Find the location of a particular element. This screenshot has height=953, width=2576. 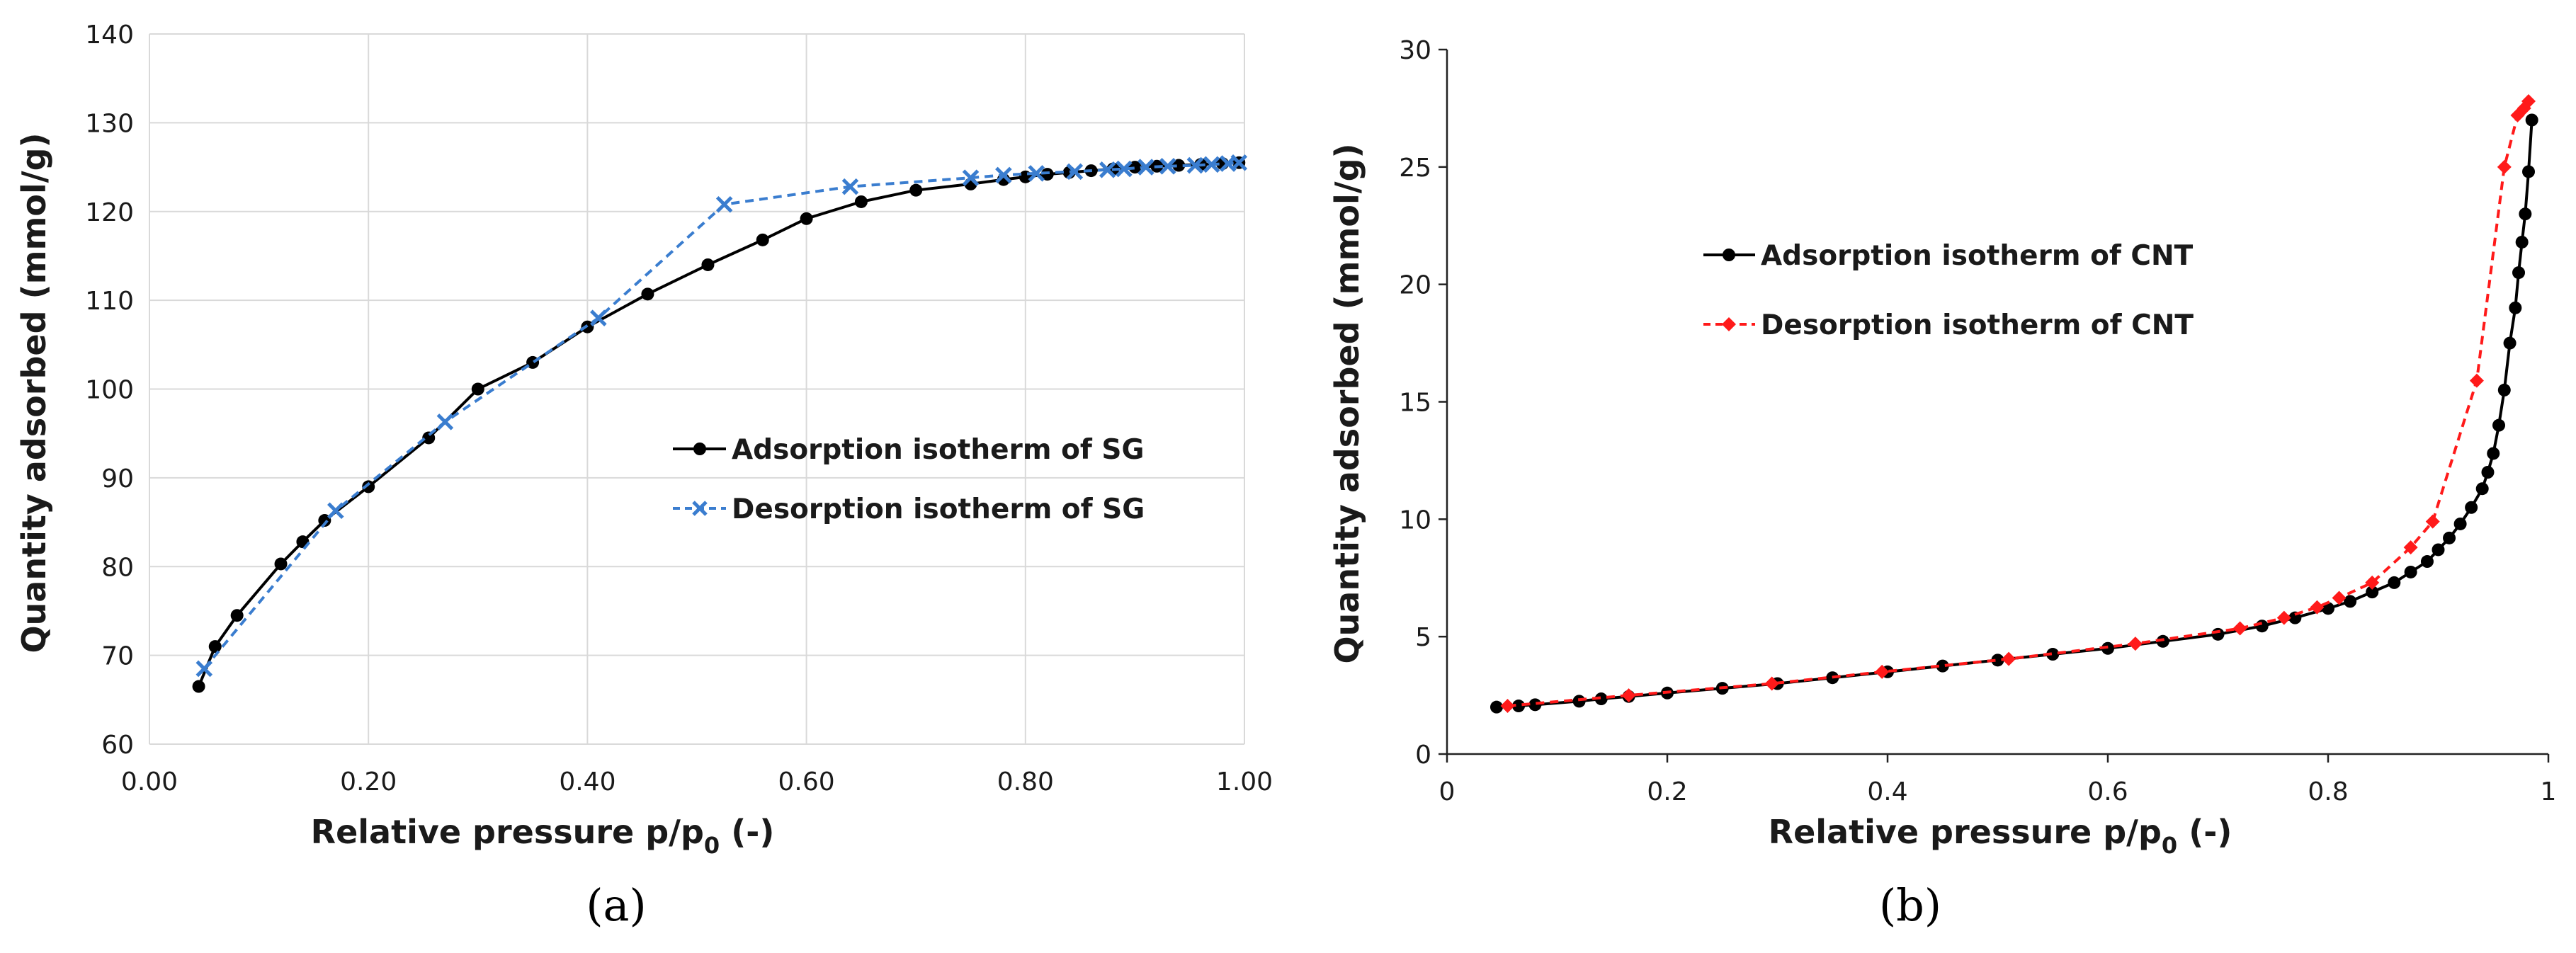

x-tick-label: 0.60 is located at coordinates (806, 782).